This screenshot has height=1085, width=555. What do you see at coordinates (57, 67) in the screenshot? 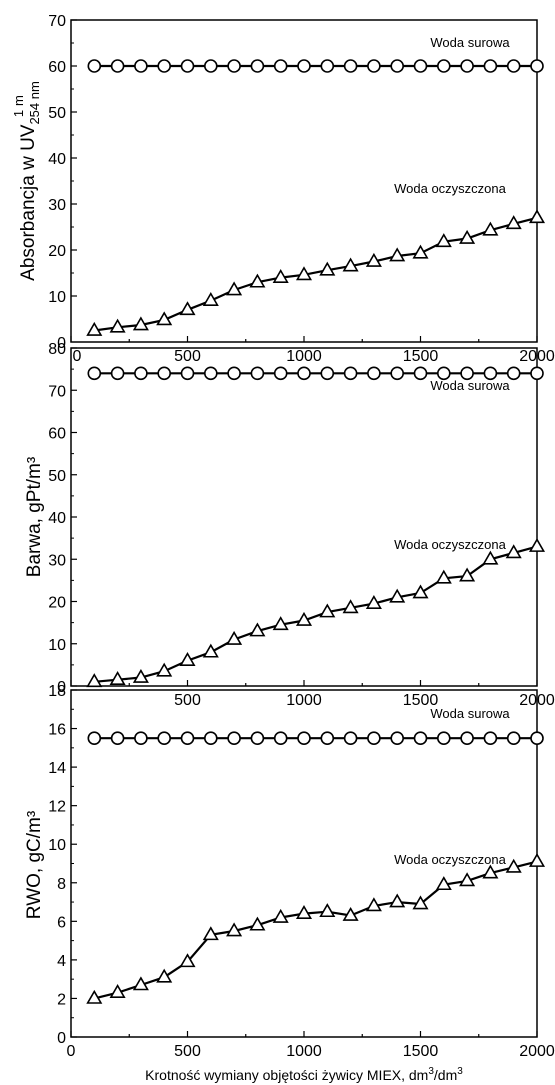
I see `y-tick-label: 60` at bounding box center [57, 67].